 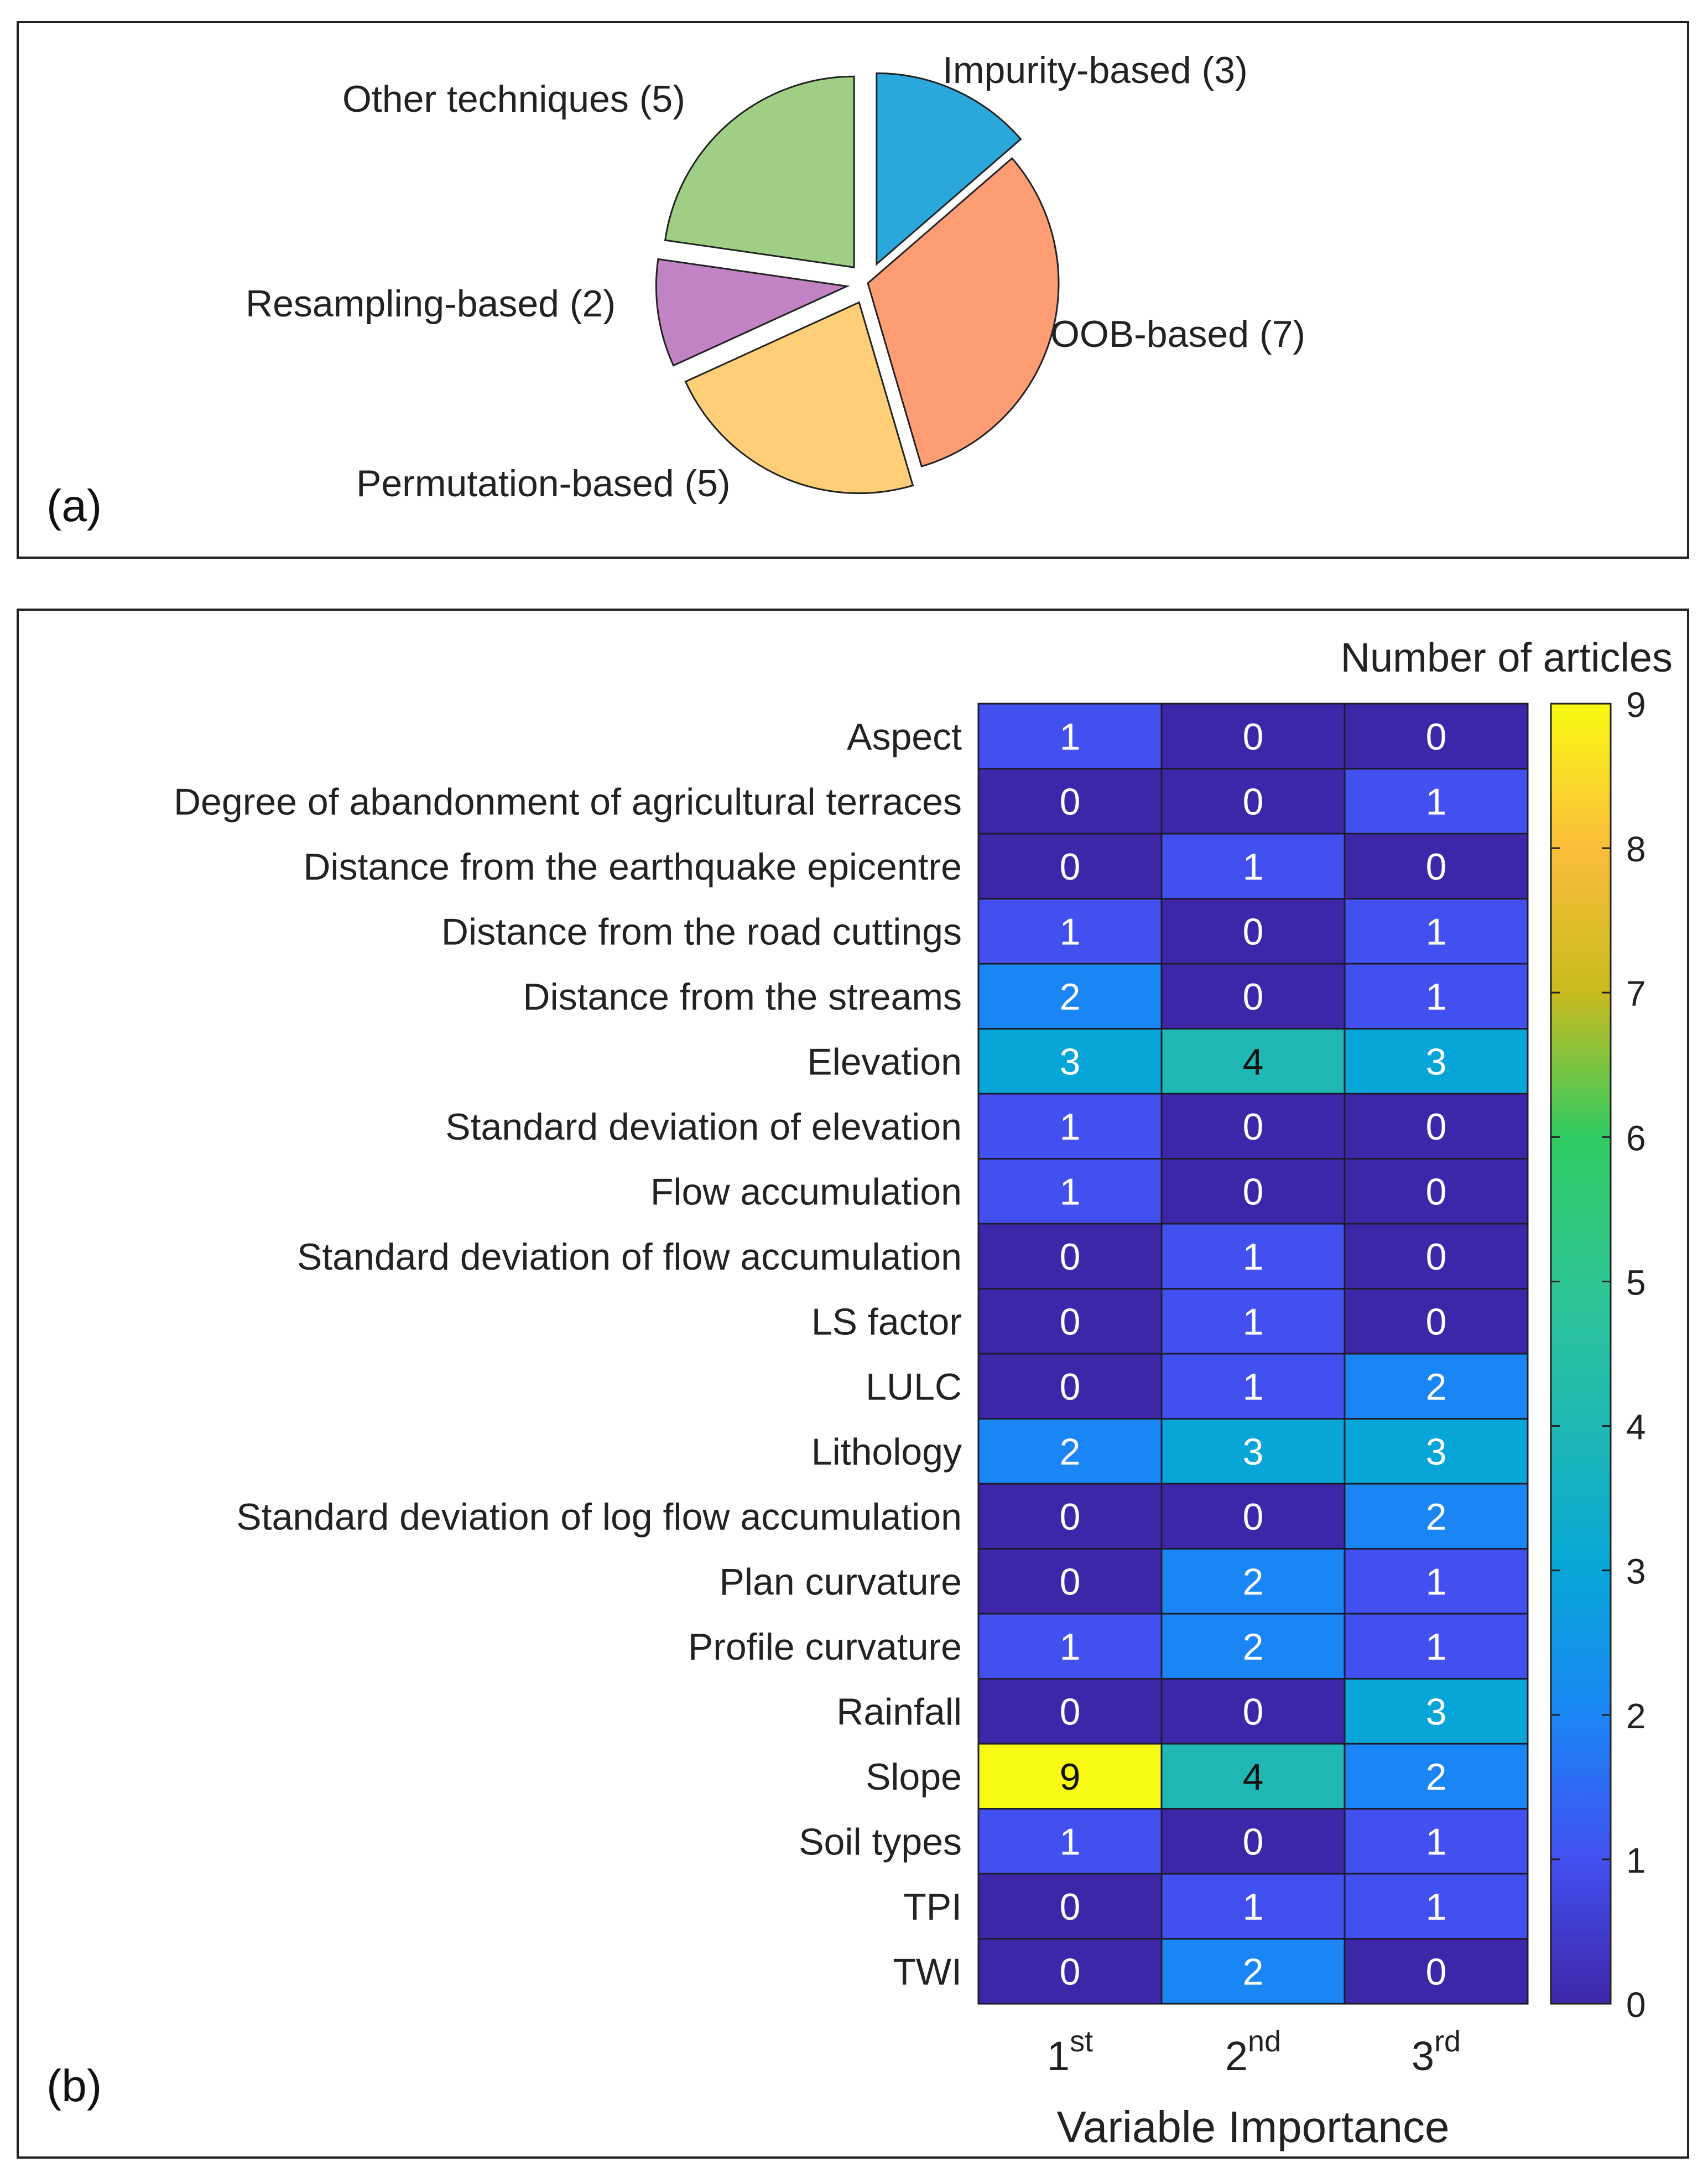 What do you see at coordinates (914, 1387) in the screenshot?
I see `heatmap-row-label: LULC` at bounding box center [914, 1387].